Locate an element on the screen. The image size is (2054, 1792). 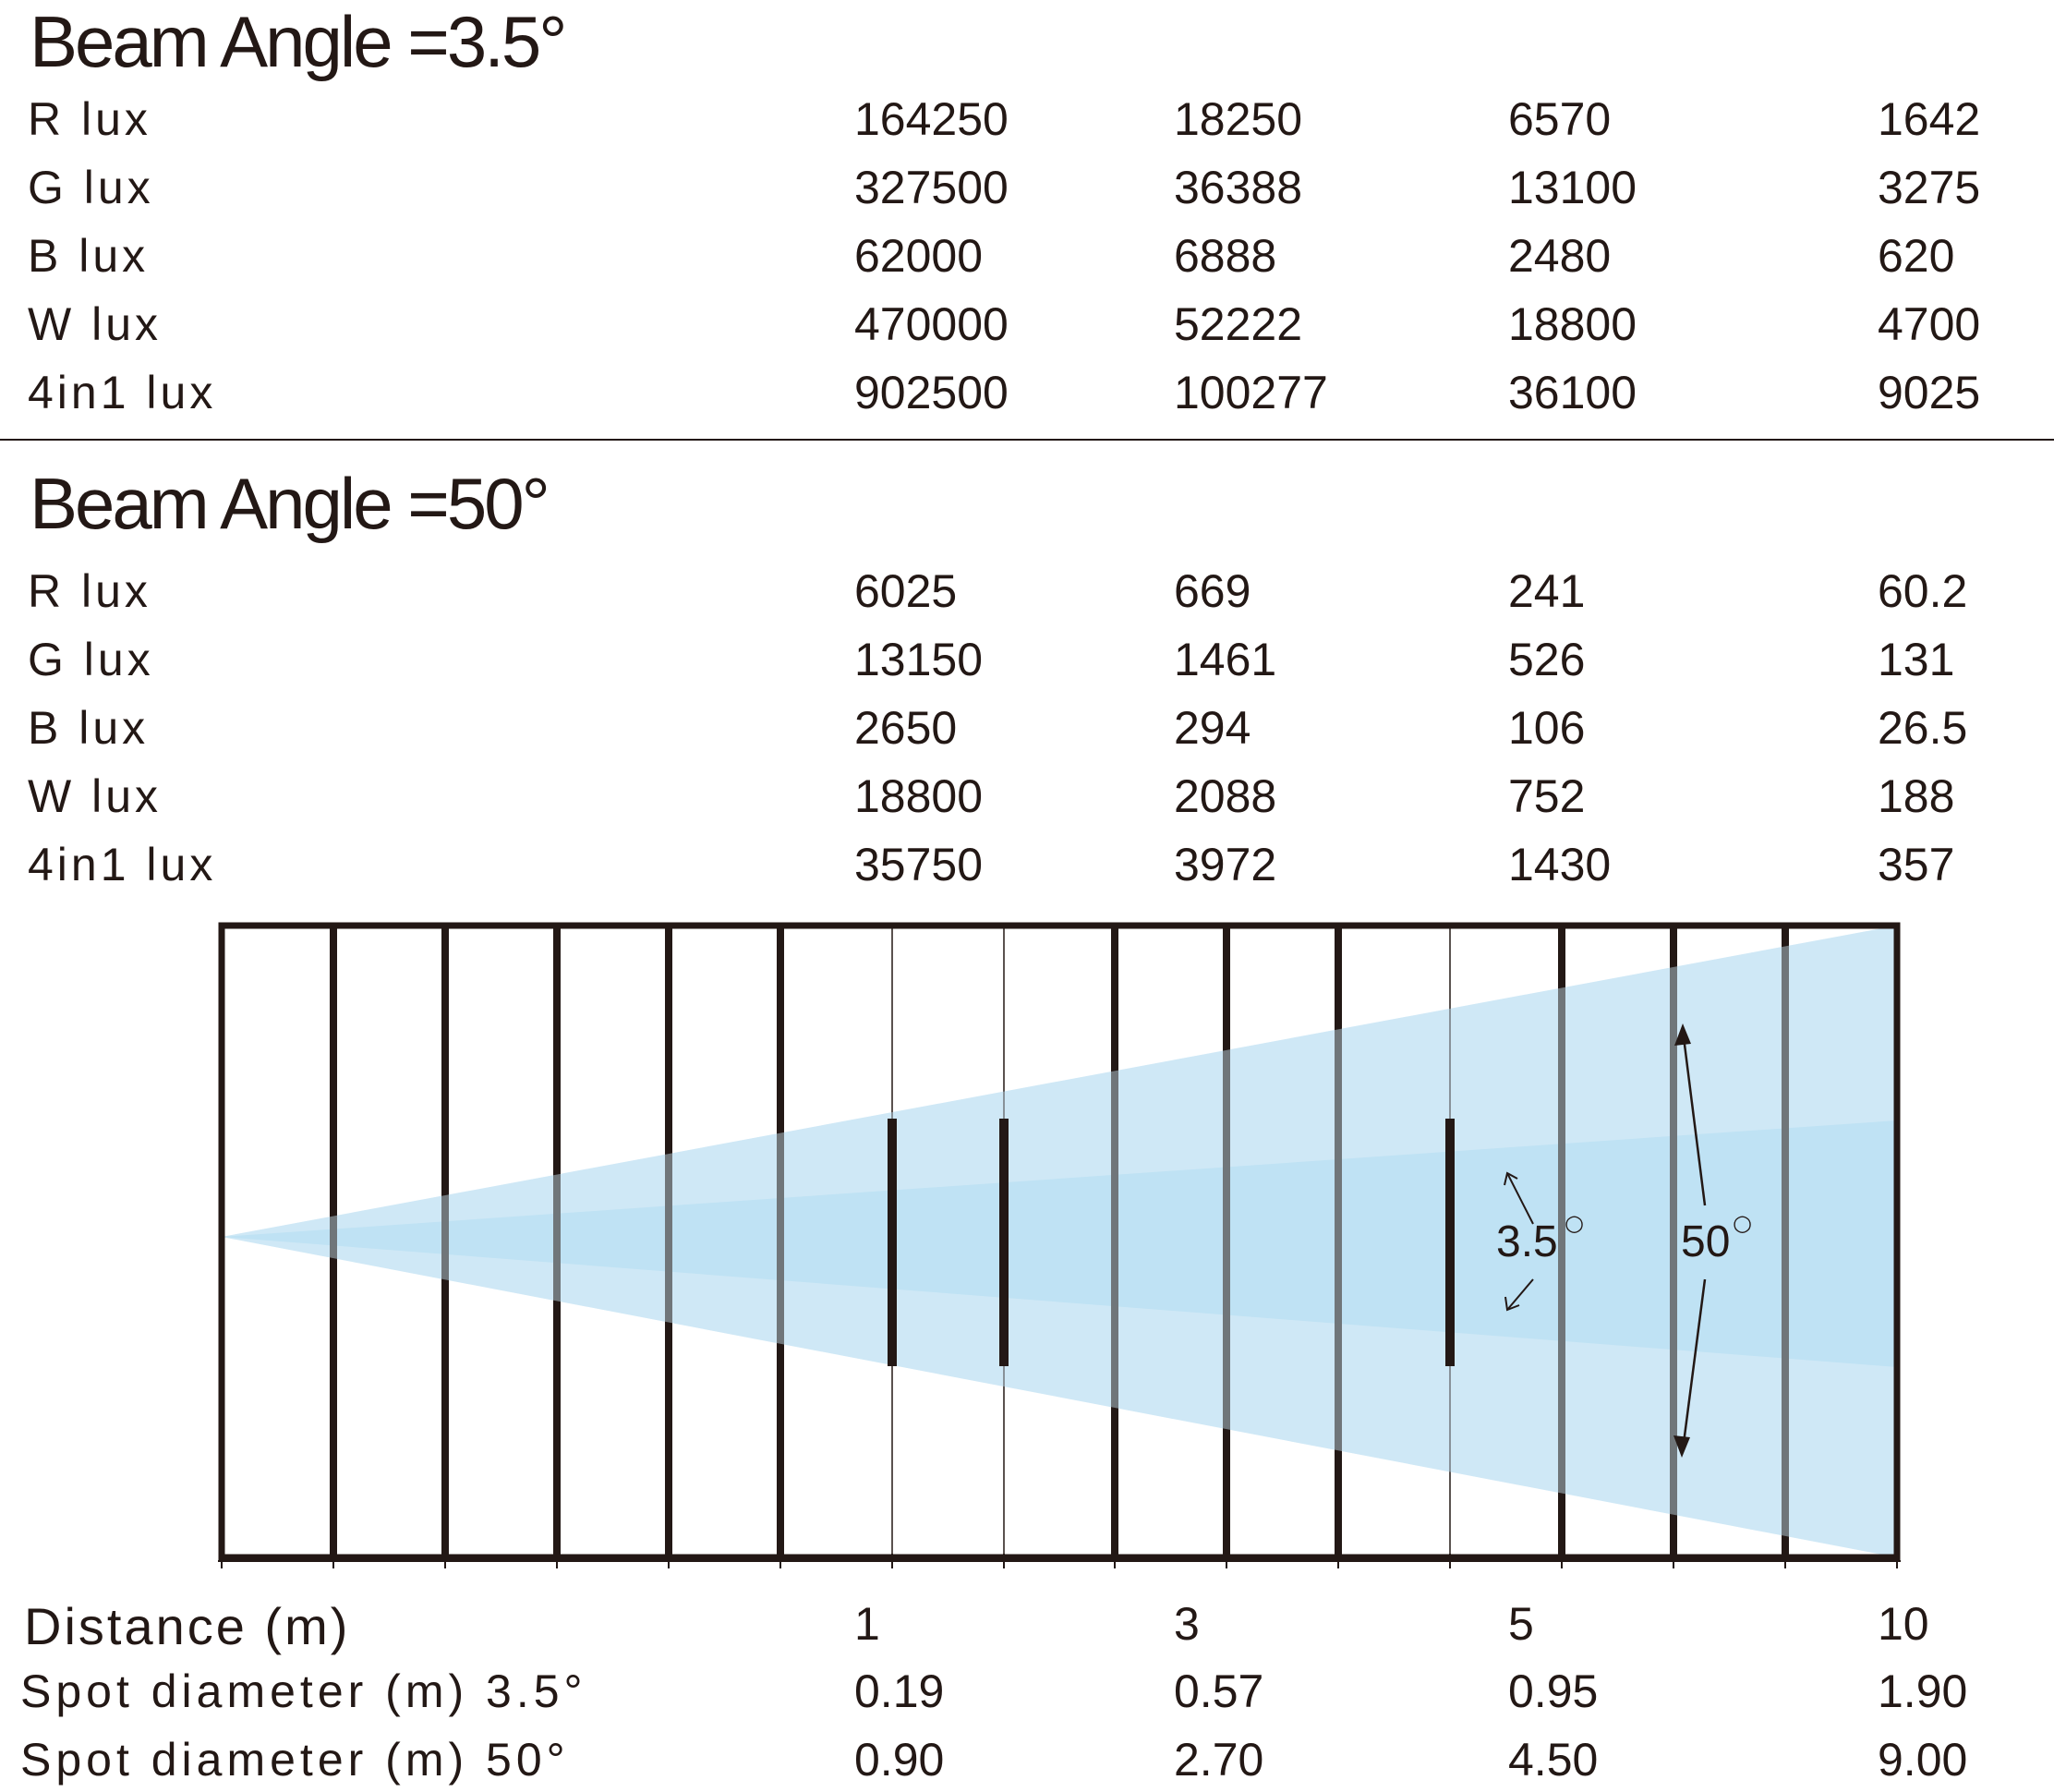
s1-4in1-value-3: 36100 is located at coordinates (1573, 393).